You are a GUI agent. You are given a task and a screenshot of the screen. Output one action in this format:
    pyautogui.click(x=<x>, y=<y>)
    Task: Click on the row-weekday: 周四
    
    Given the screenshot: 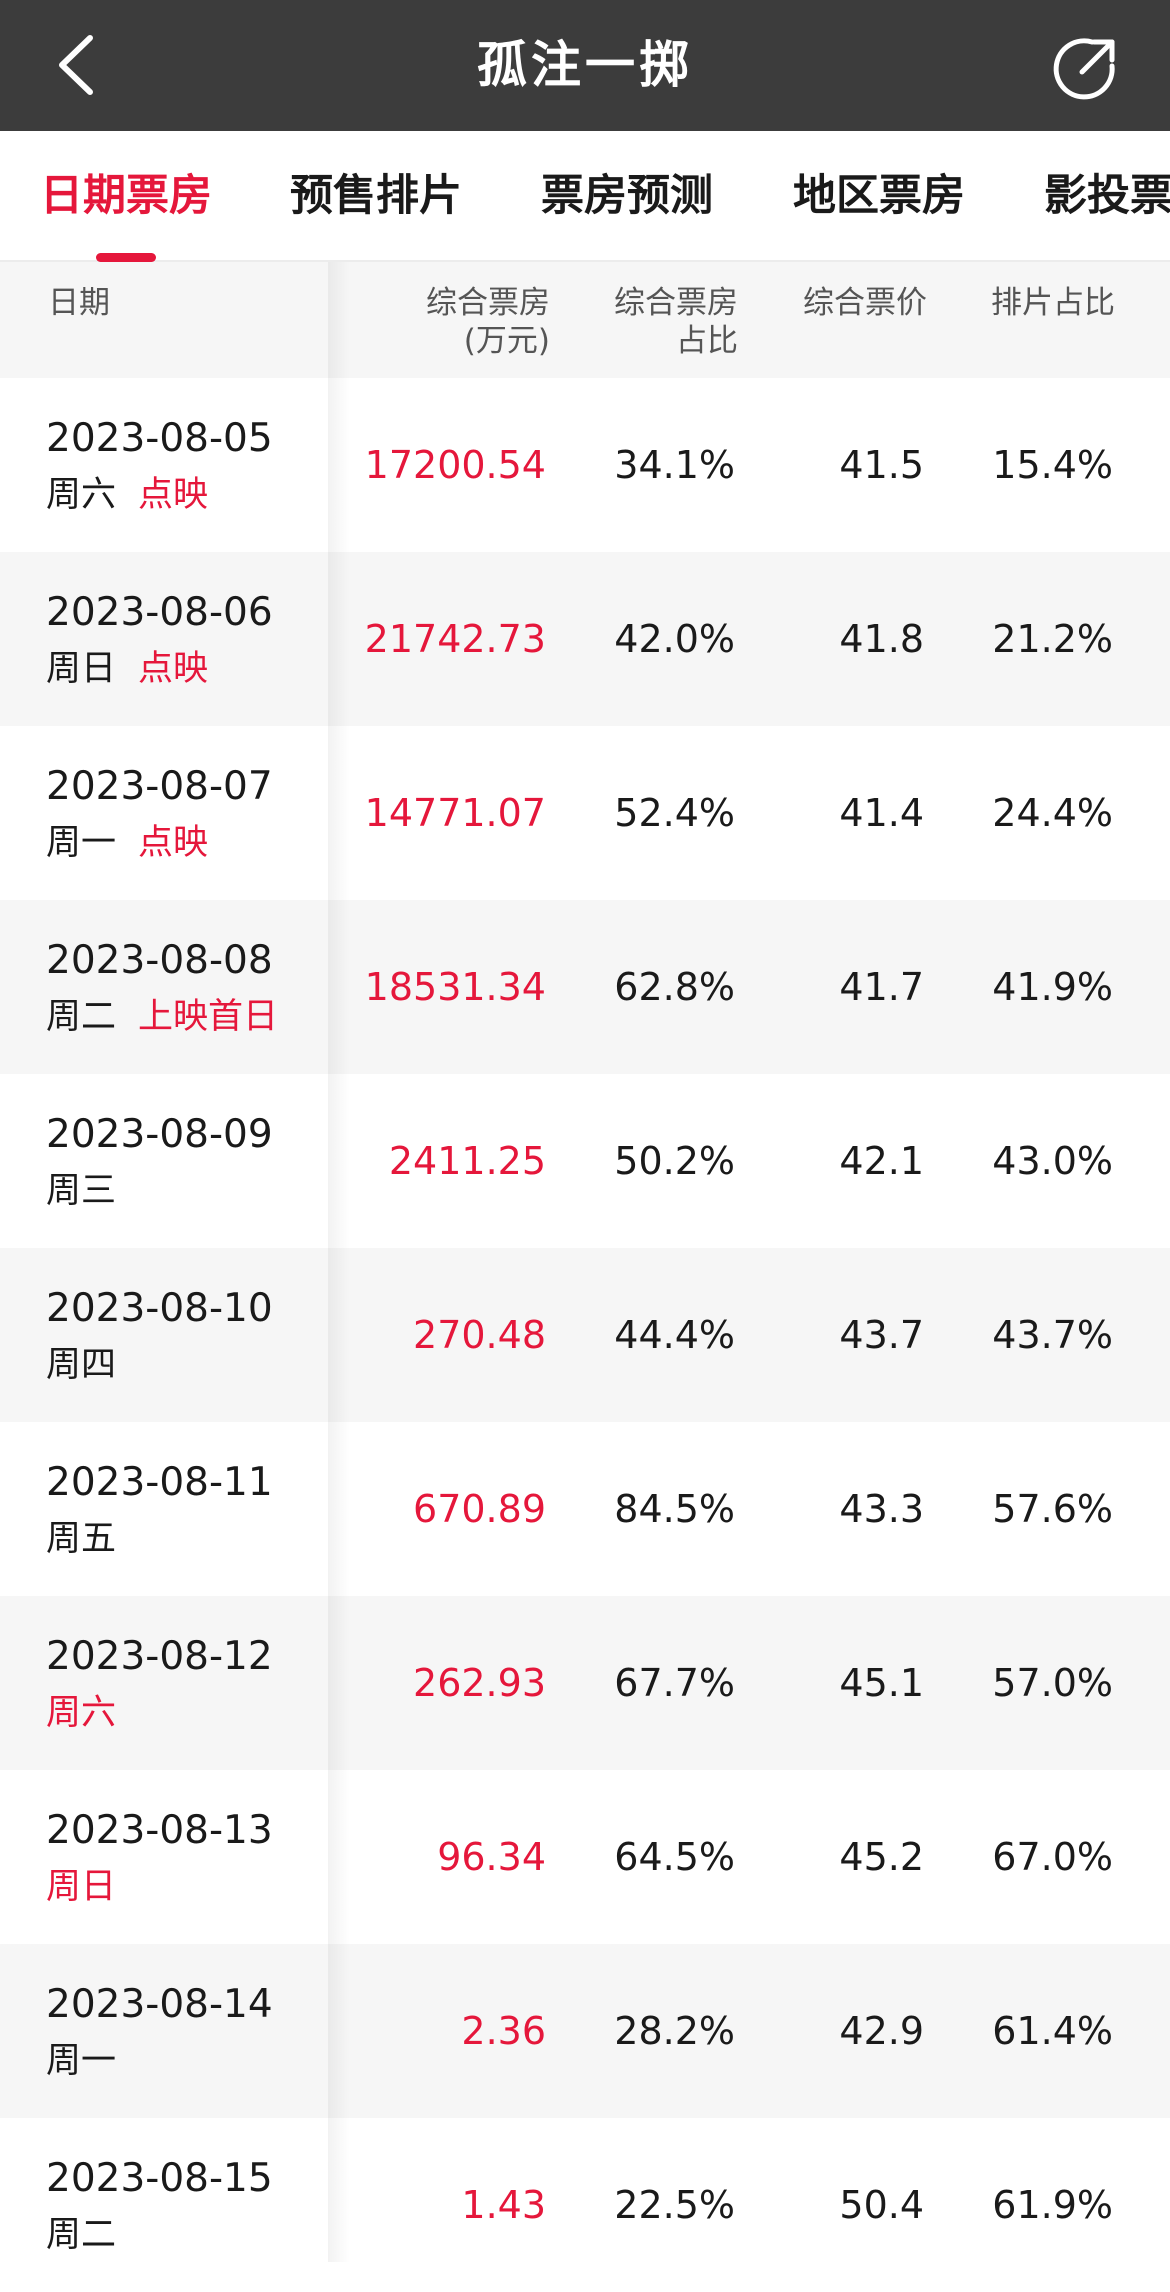 What is the action you would take?
    pyautogui.click(x=81, y=1365)
    